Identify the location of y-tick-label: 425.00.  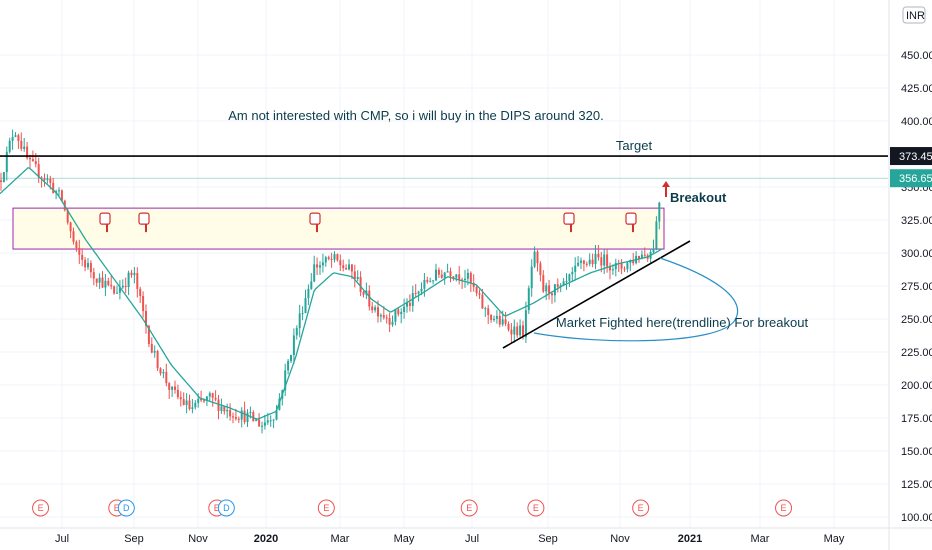
(916, 89).